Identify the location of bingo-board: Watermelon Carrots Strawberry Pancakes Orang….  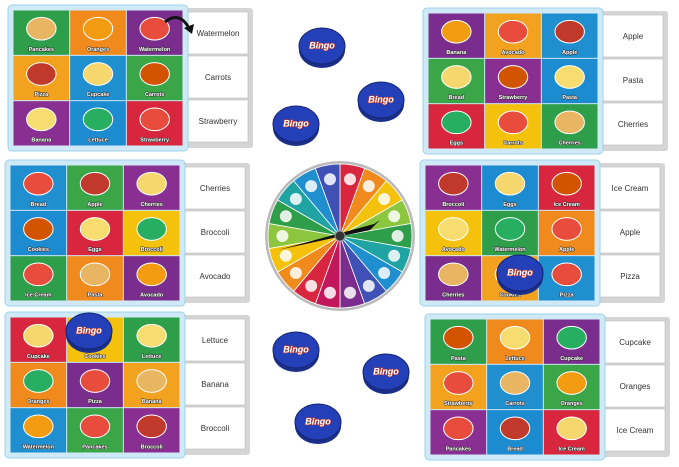
(130, 78).